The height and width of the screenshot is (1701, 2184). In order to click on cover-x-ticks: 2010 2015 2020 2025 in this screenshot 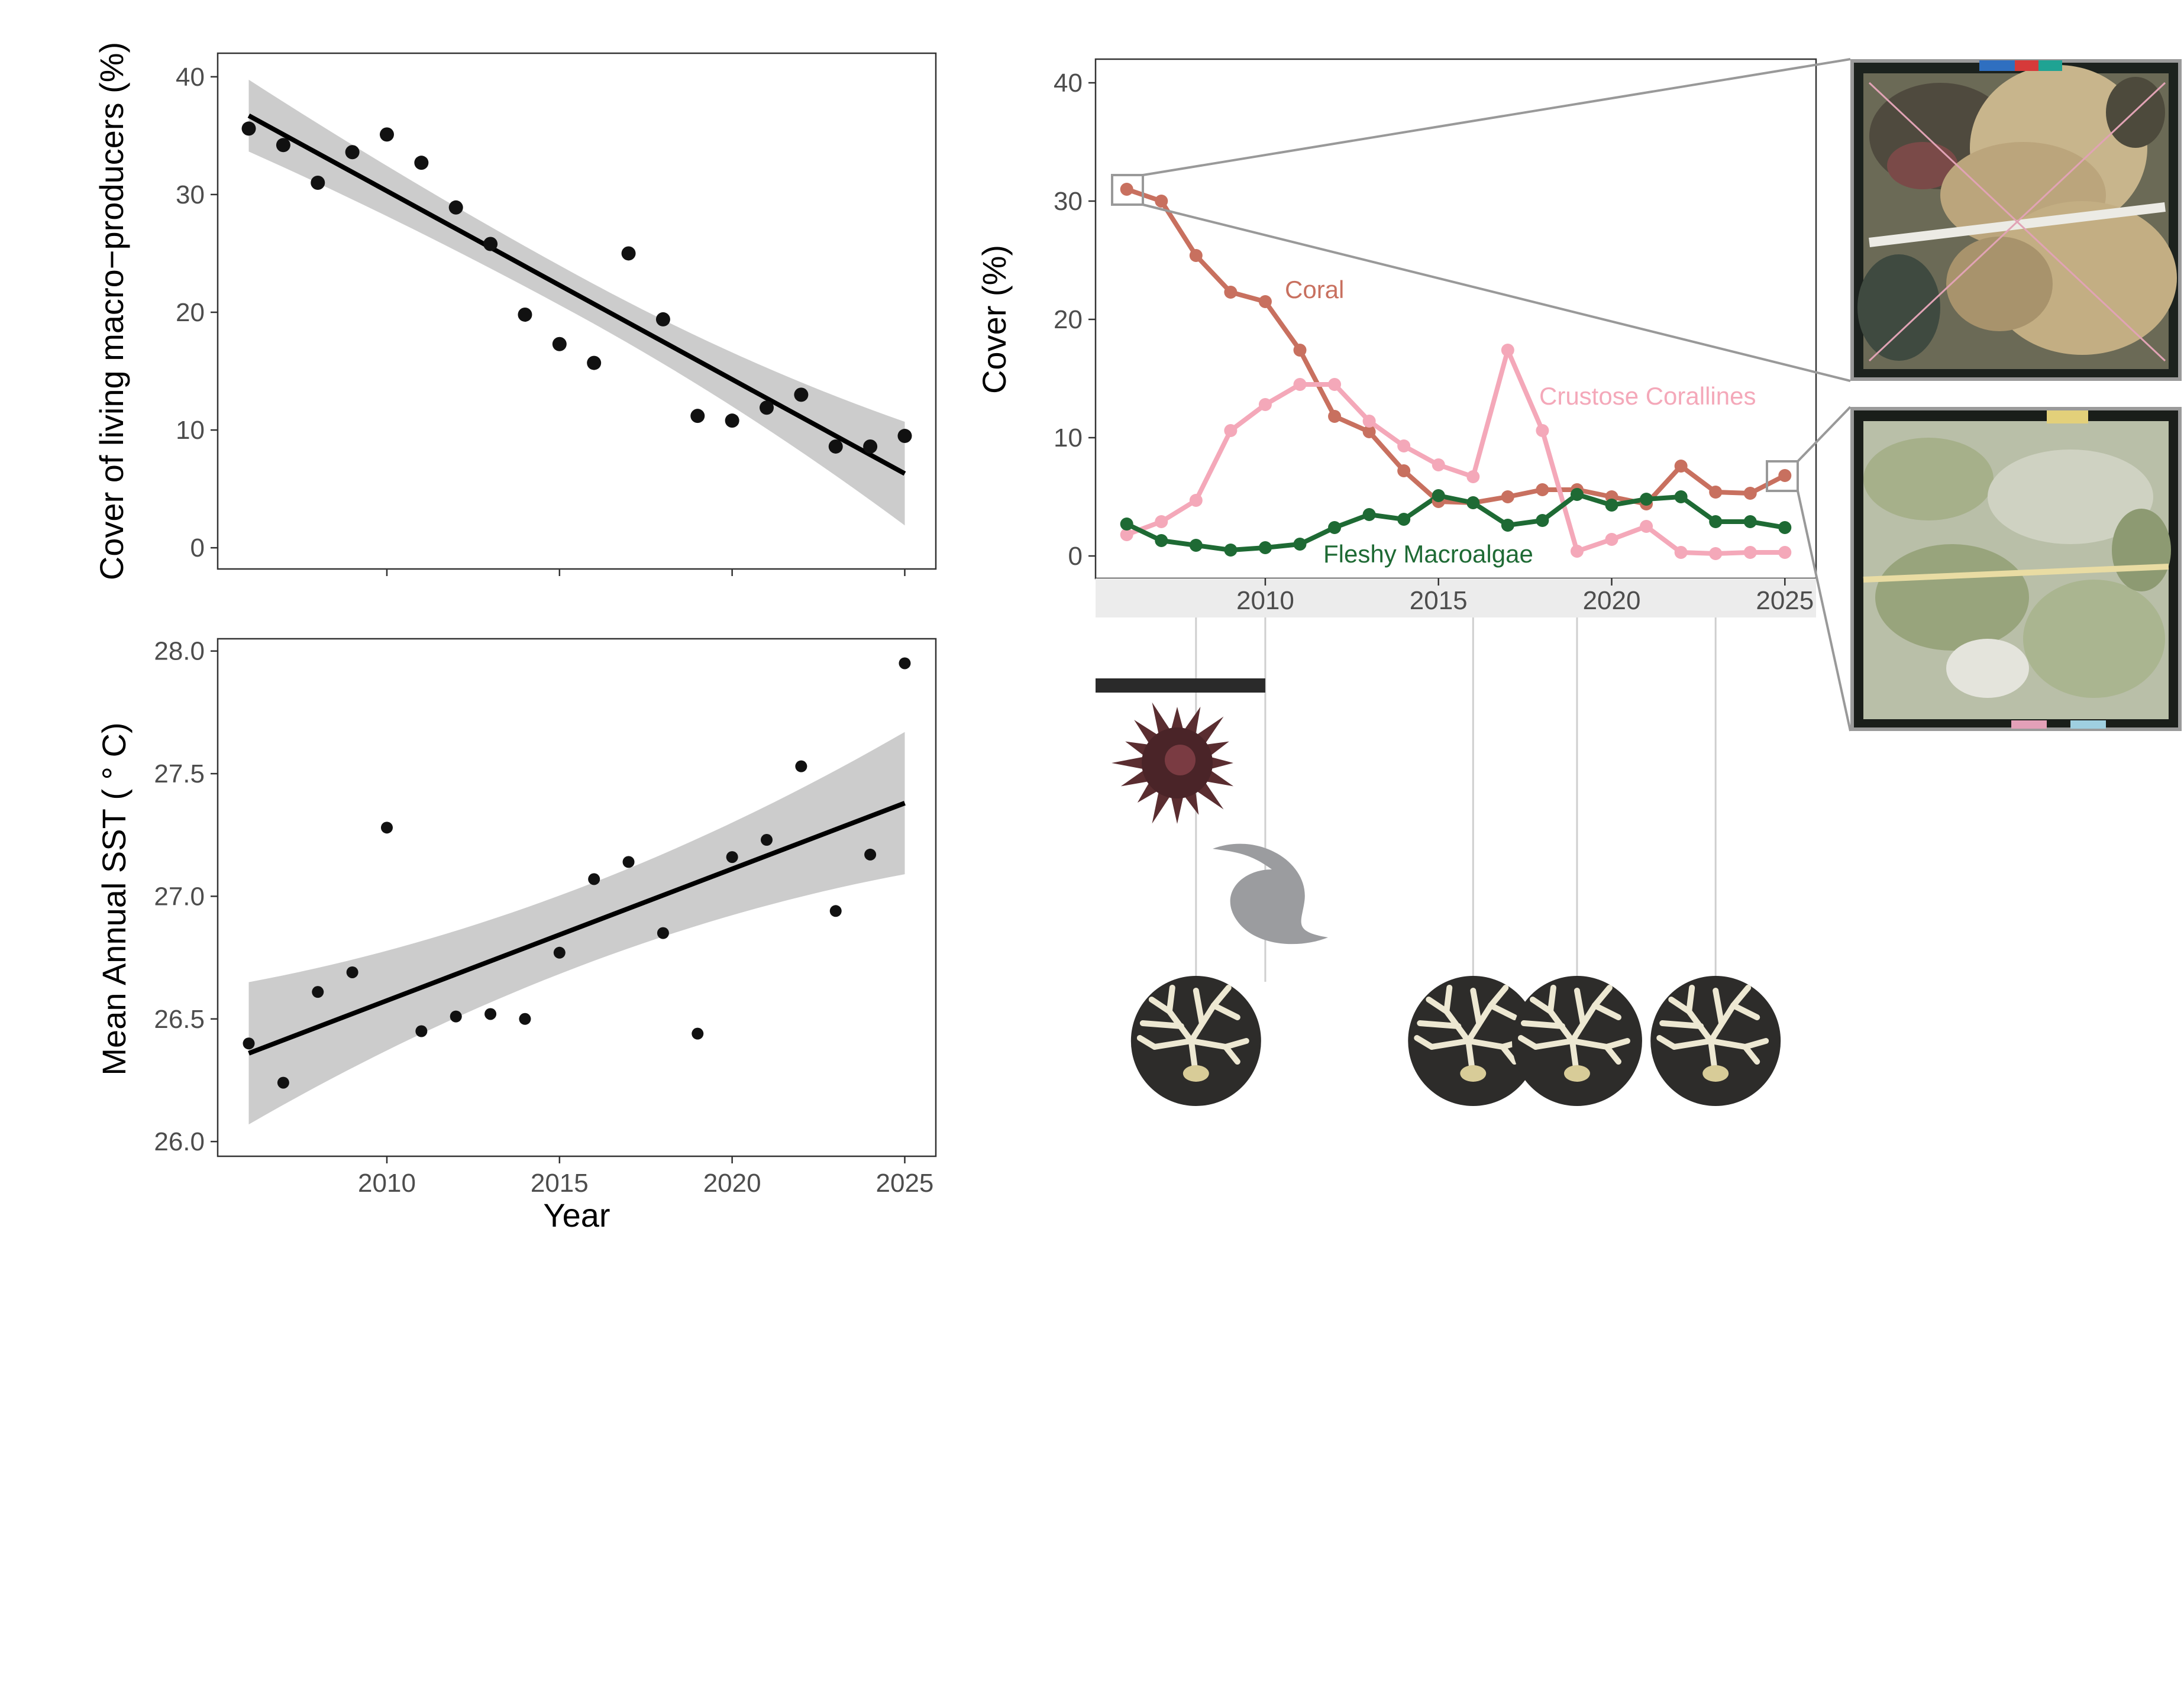, I will do `click(1525, 596)`.